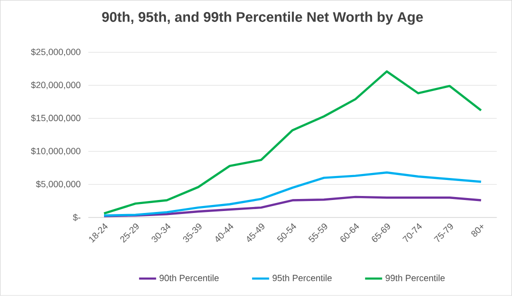 The width and height of the screenshot is (512, 296). What do you see at coordinates (292, 194) in the screenshot?
I see `line-series` at bounding box center [292, 194].